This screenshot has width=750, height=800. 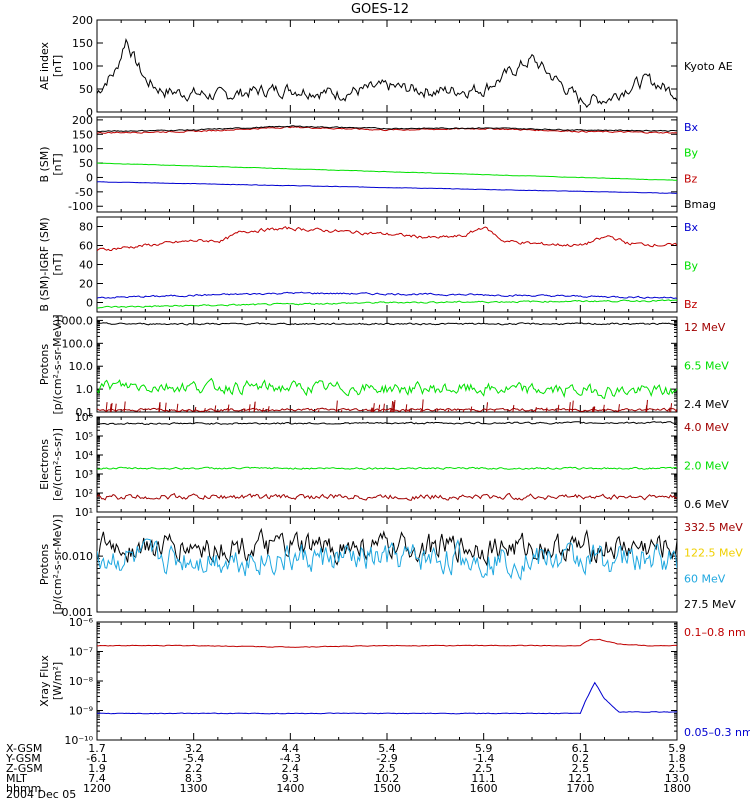 What do you see at coordinates (86, 246) in the screenshot?
I see `y-tick-label: 60` at bounding box center [86, 246].